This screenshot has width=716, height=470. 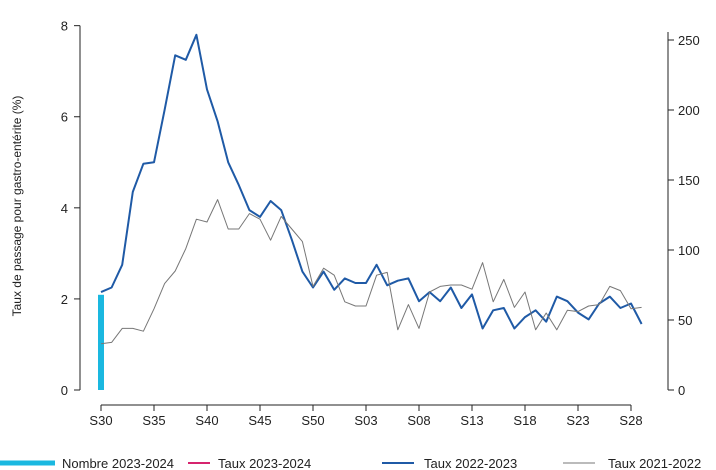 I want to click on y-right-tick-label: 250, so click(x=689, y=40).